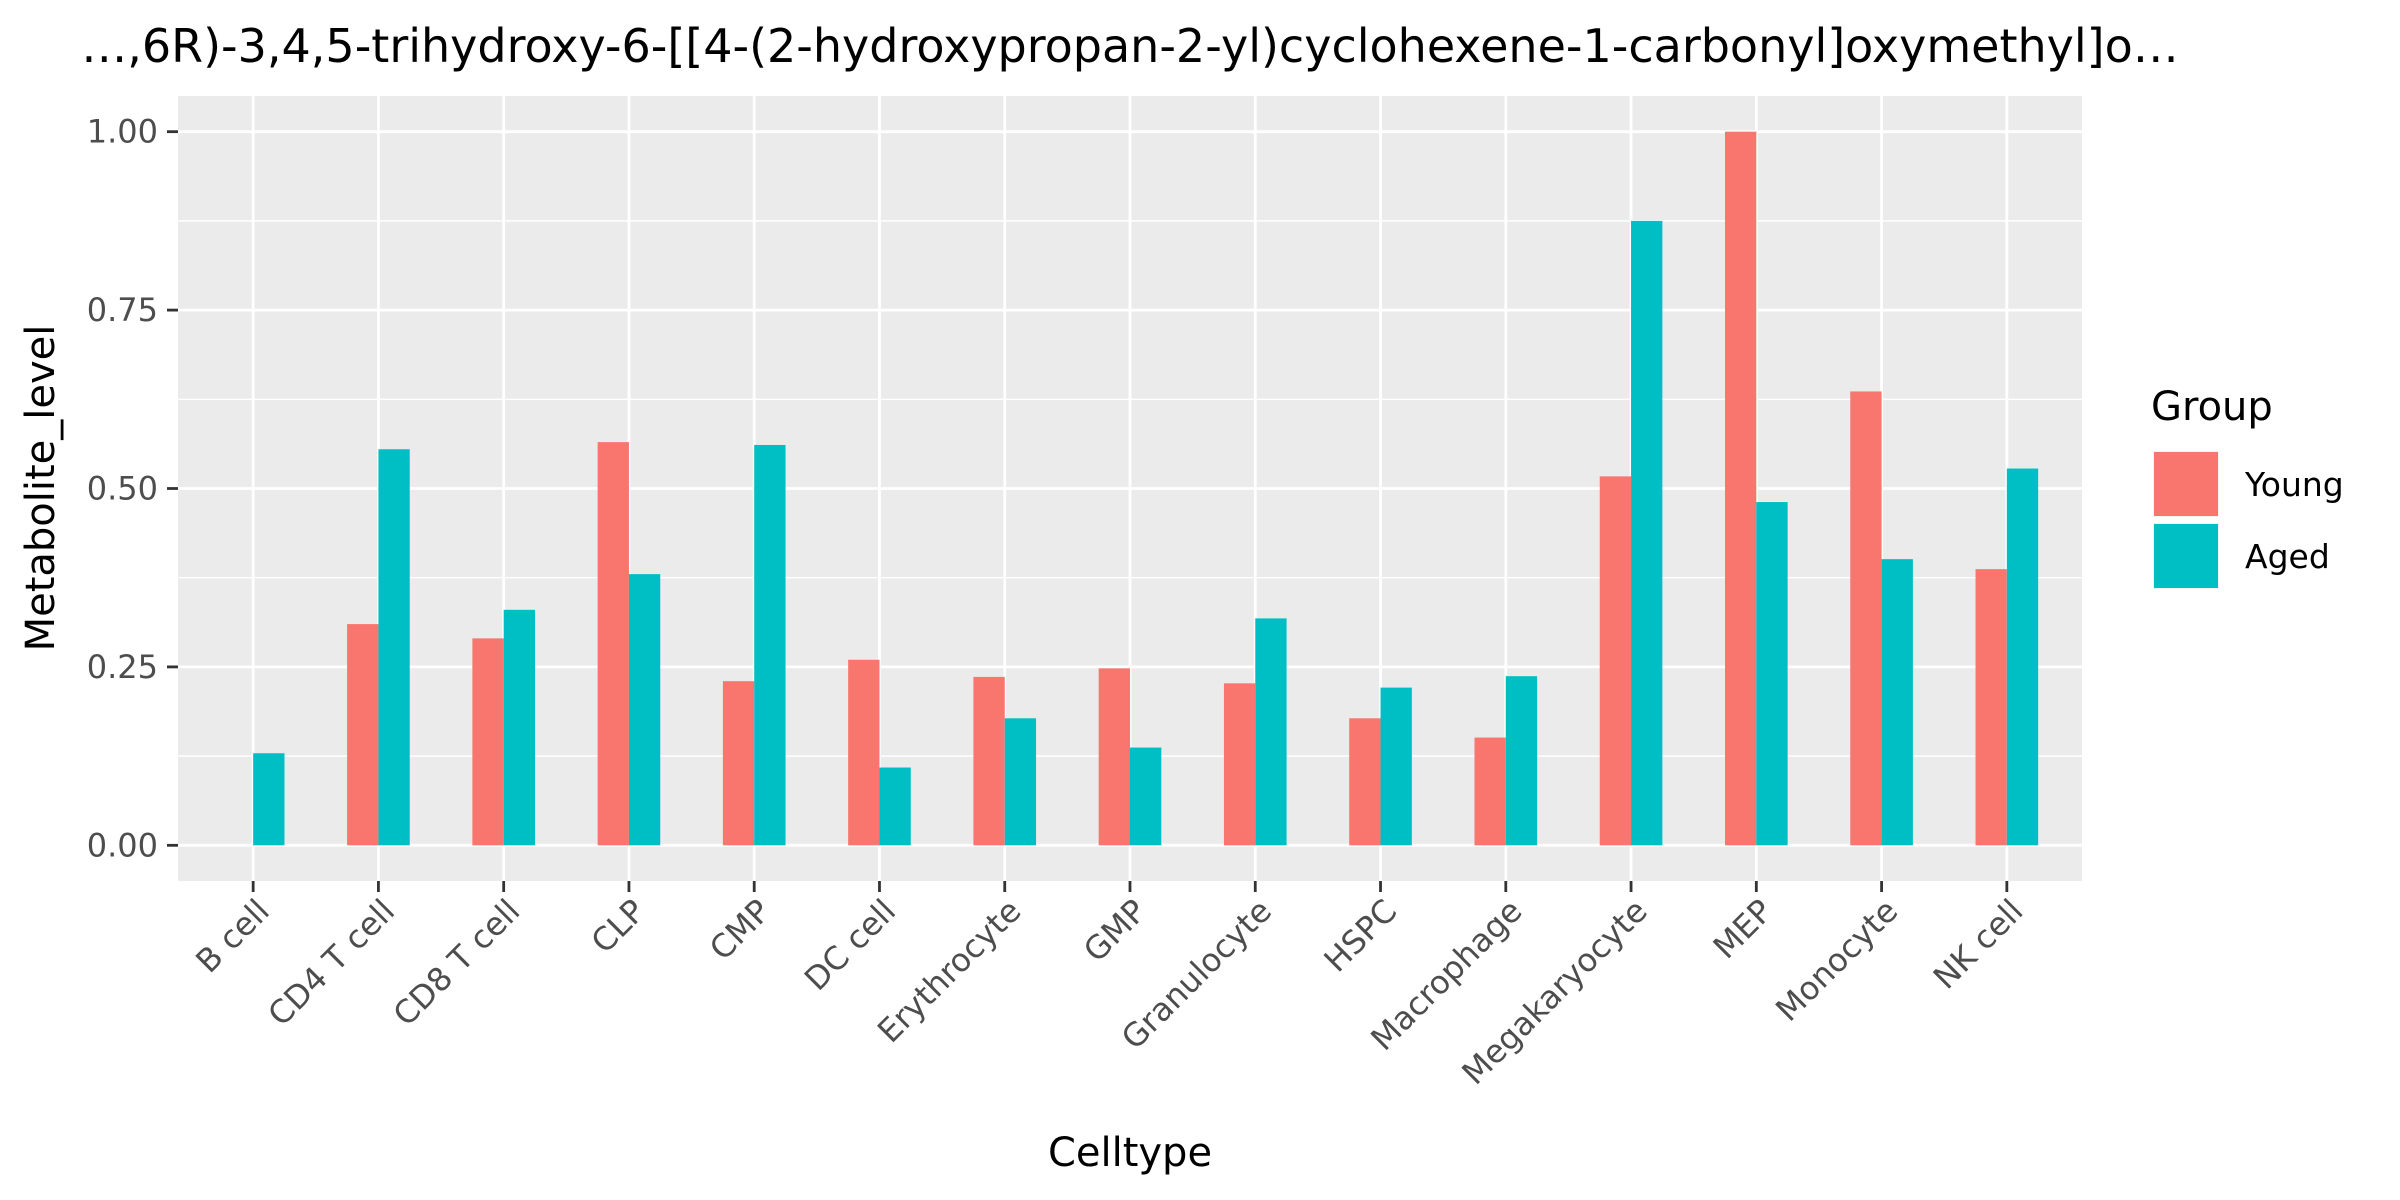 This screenshot has height=1200, width=2400. I want to click on x-tick-label: CD4 T cell, so click(331, 963).